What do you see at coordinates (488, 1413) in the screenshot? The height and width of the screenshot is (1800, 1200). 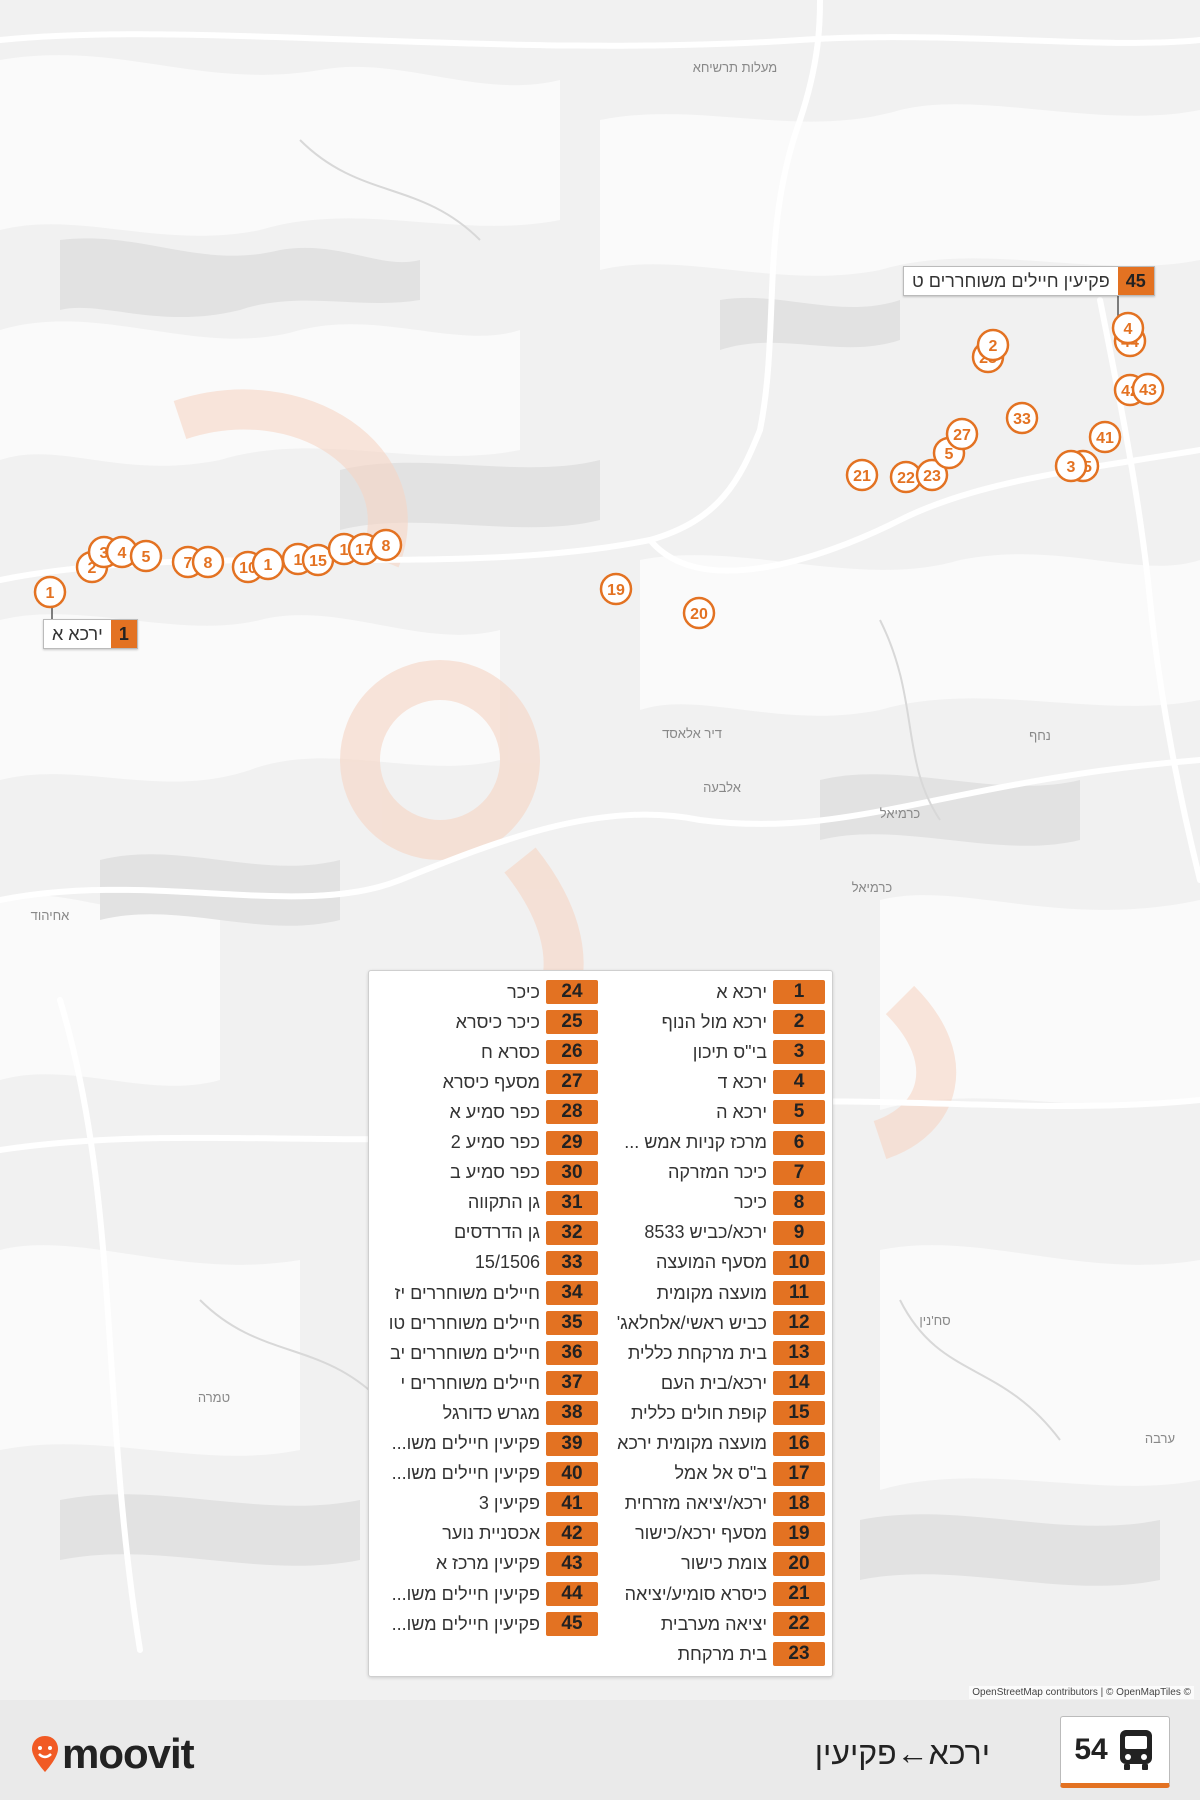 I see `legend-row: מגרש כדורגל 38` at bounding box center [488, 1413].